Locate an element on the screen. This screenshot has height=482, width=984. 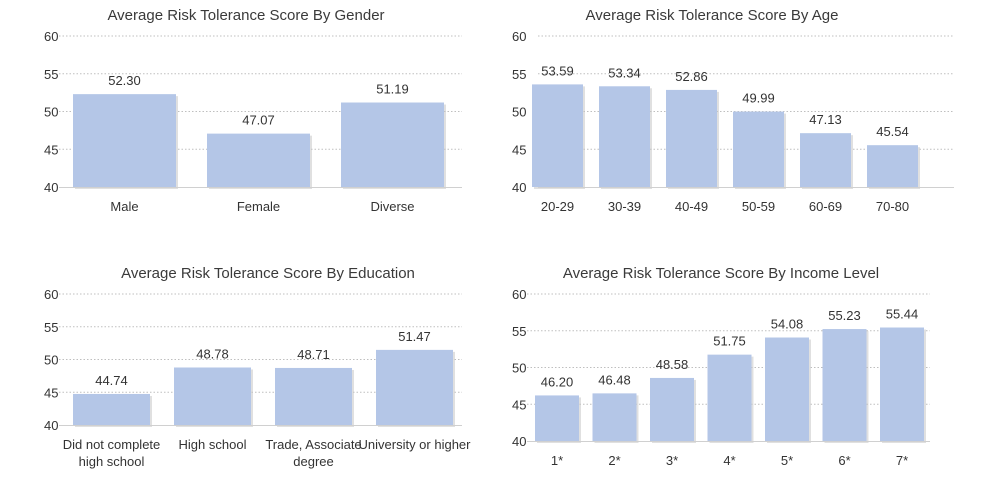
data-label: 53.34 is located at coordinates (624, 72).